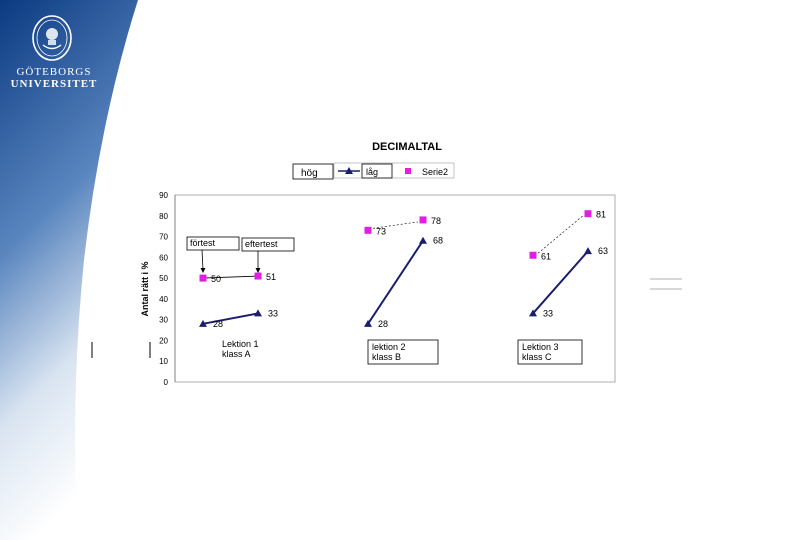 The width and height of the screenshot is (810, 540). Describe the element at coordinates (438, 241) in the screenshot. I see `data-label: 68` at that location.